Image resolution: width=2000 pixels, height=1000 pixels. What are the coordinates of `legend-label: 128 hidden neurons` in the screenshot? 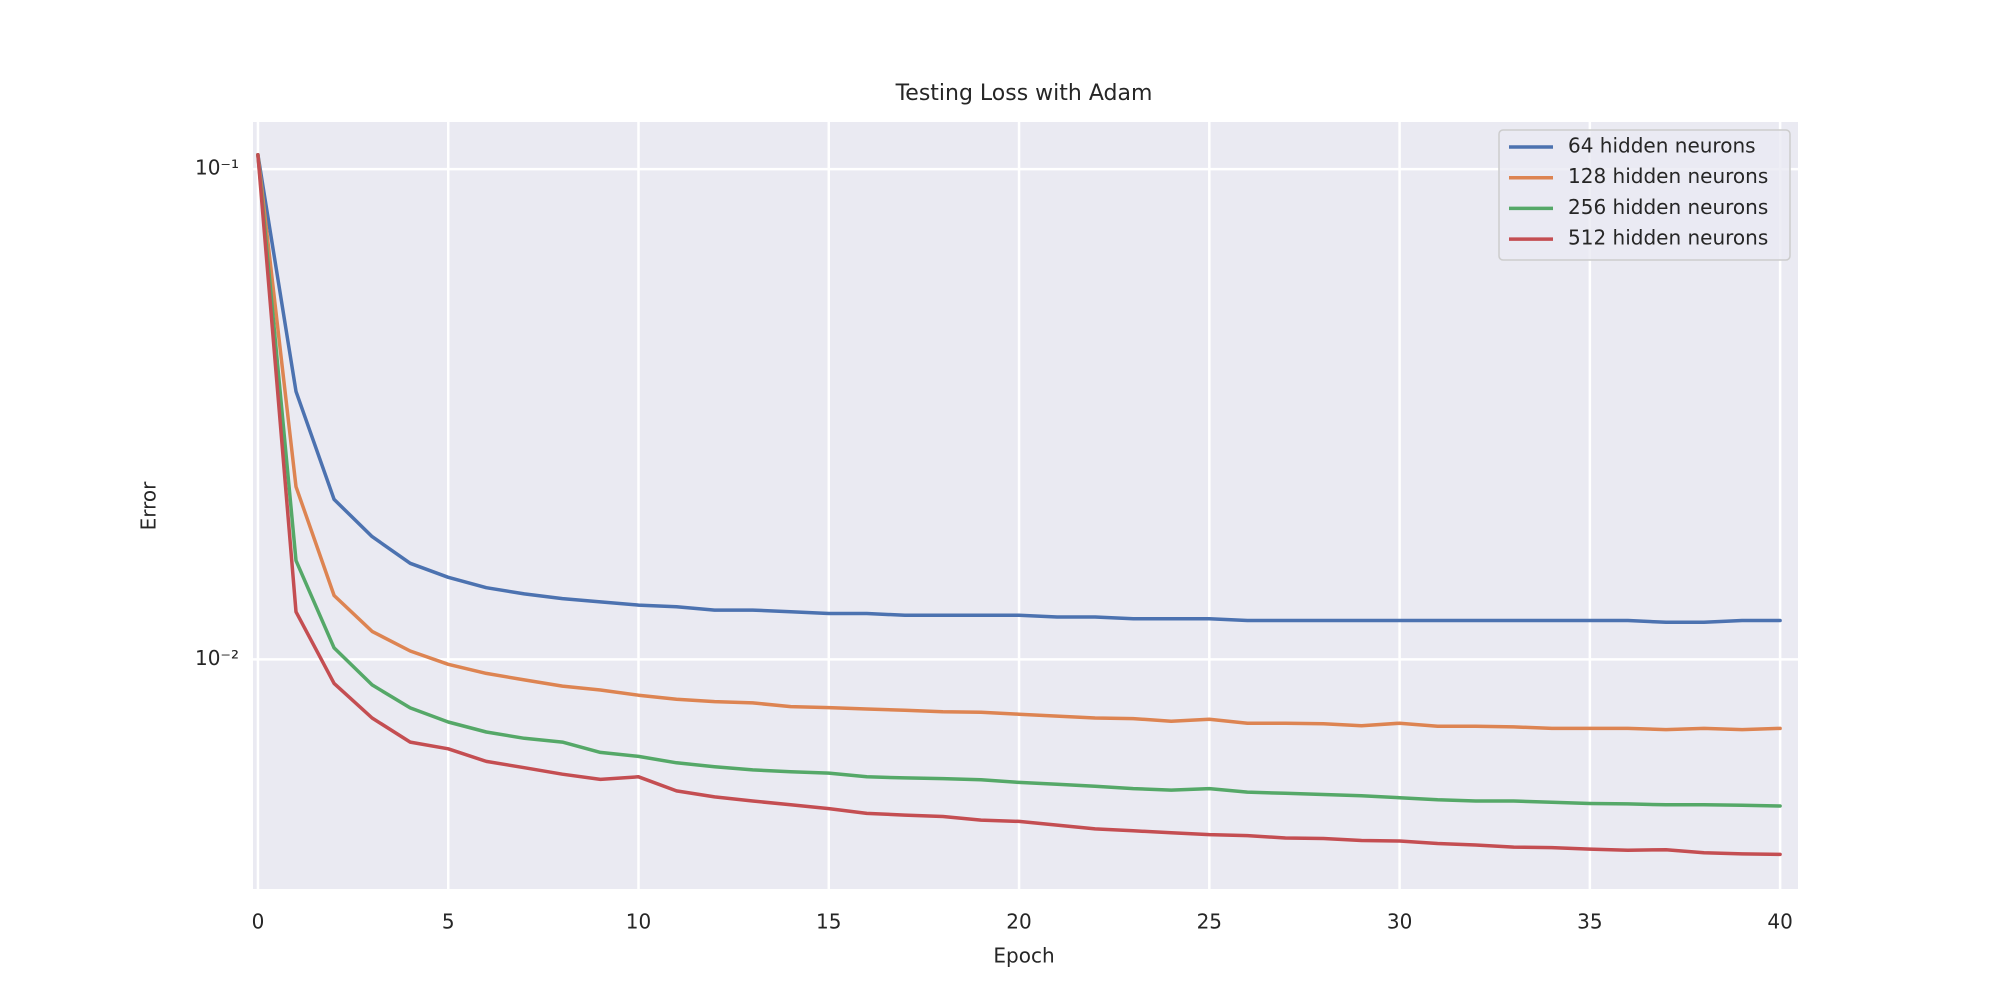 It's located at (1668, 176).